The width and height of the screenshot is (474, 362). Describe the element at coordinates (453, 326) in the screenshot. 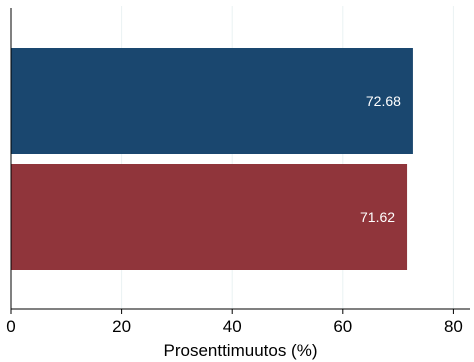

I see `x-tick-label-80: 80` at that location.